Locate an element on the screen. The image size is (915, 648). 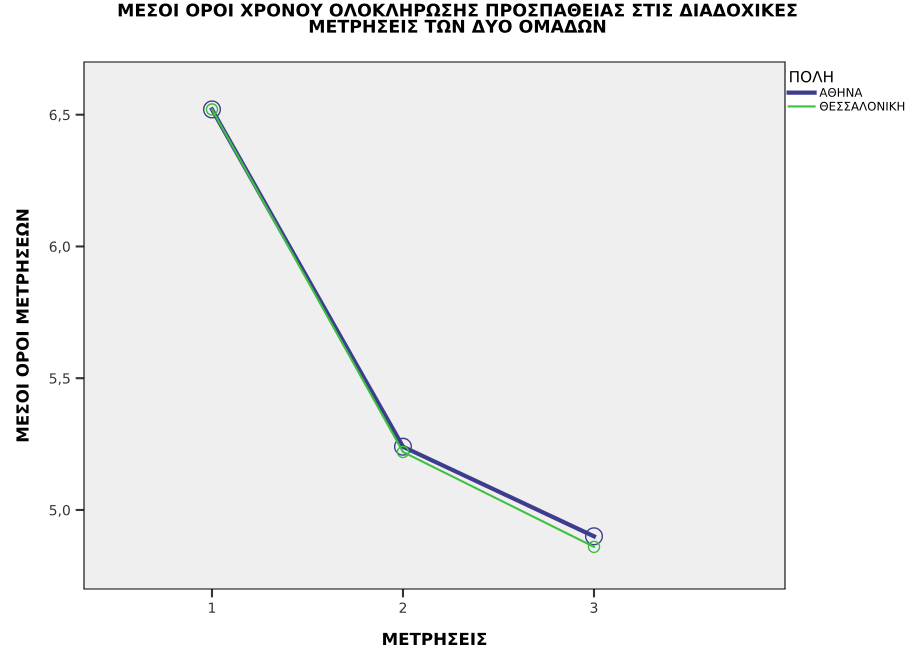
y-tick-label: 6,0 is located at coordinates (60, 247).